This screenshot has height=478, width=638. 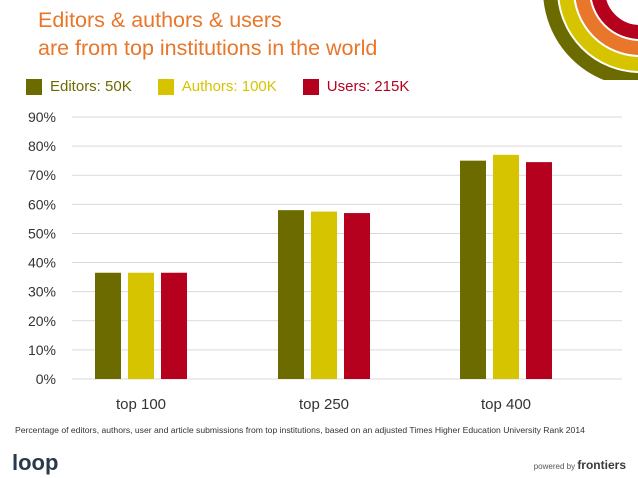 I want to click on legend-swatch-users, so click(x=310, y=86).